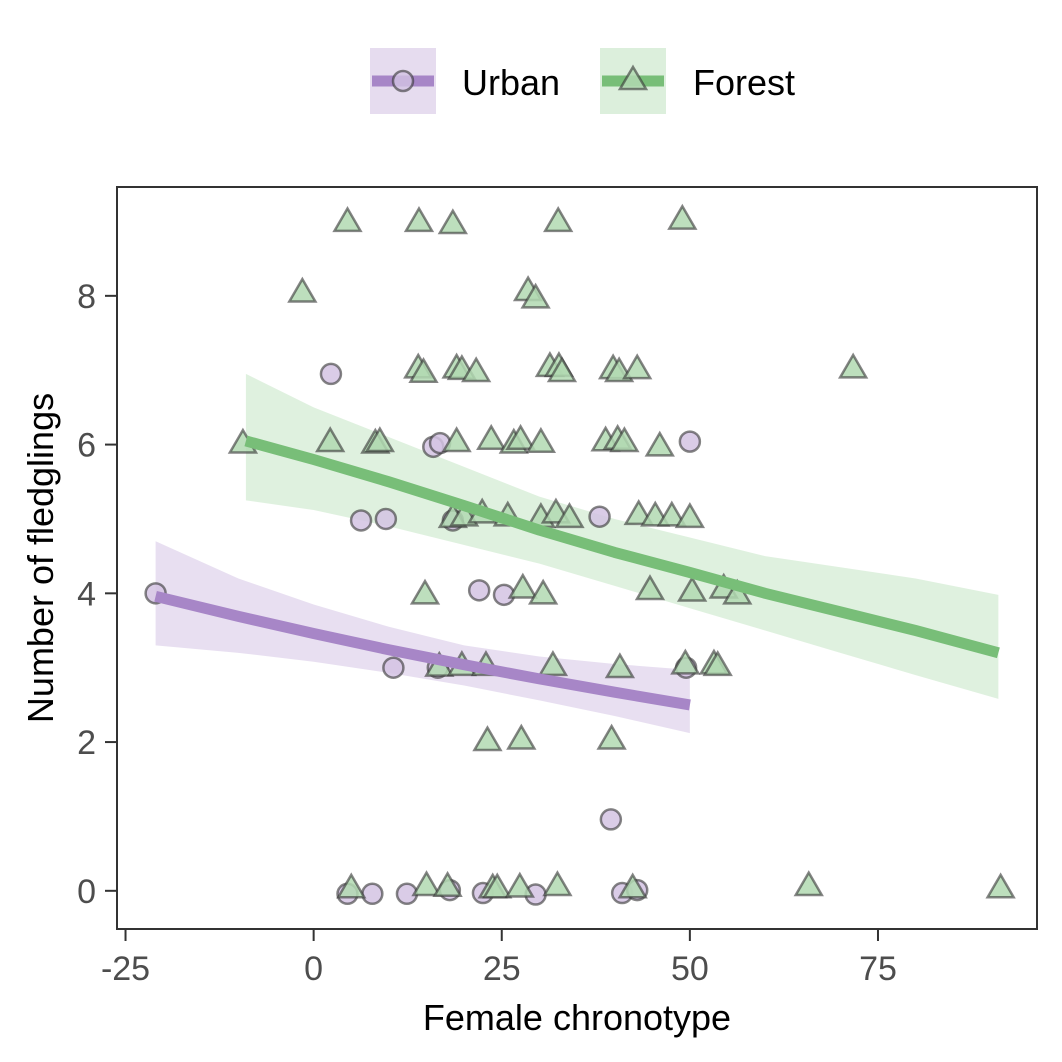  I want to click on y-axis-title: Number of fledglings, so click(40, 558).